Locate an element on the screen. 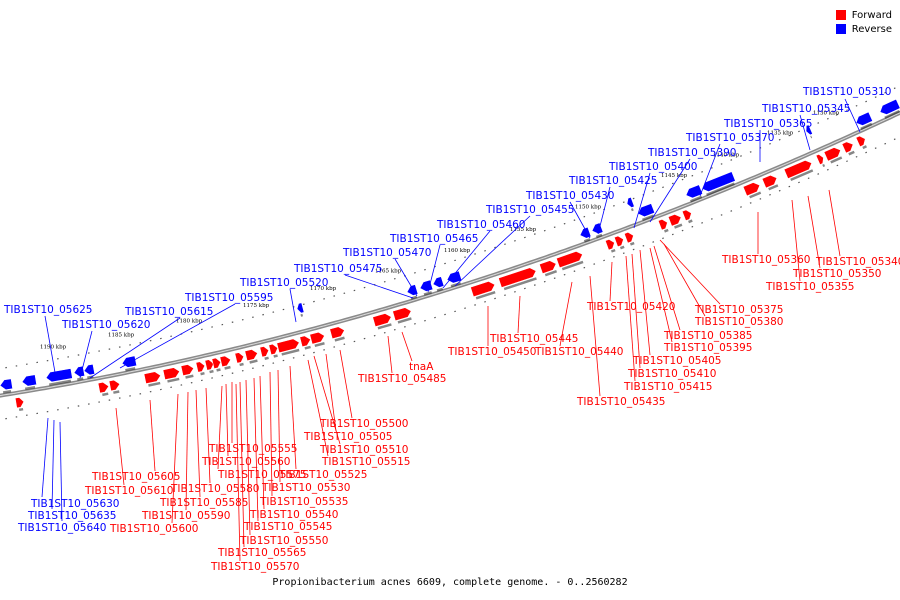  kbp-tick-label: 1175 kbp is located at coordinates (256, 306).